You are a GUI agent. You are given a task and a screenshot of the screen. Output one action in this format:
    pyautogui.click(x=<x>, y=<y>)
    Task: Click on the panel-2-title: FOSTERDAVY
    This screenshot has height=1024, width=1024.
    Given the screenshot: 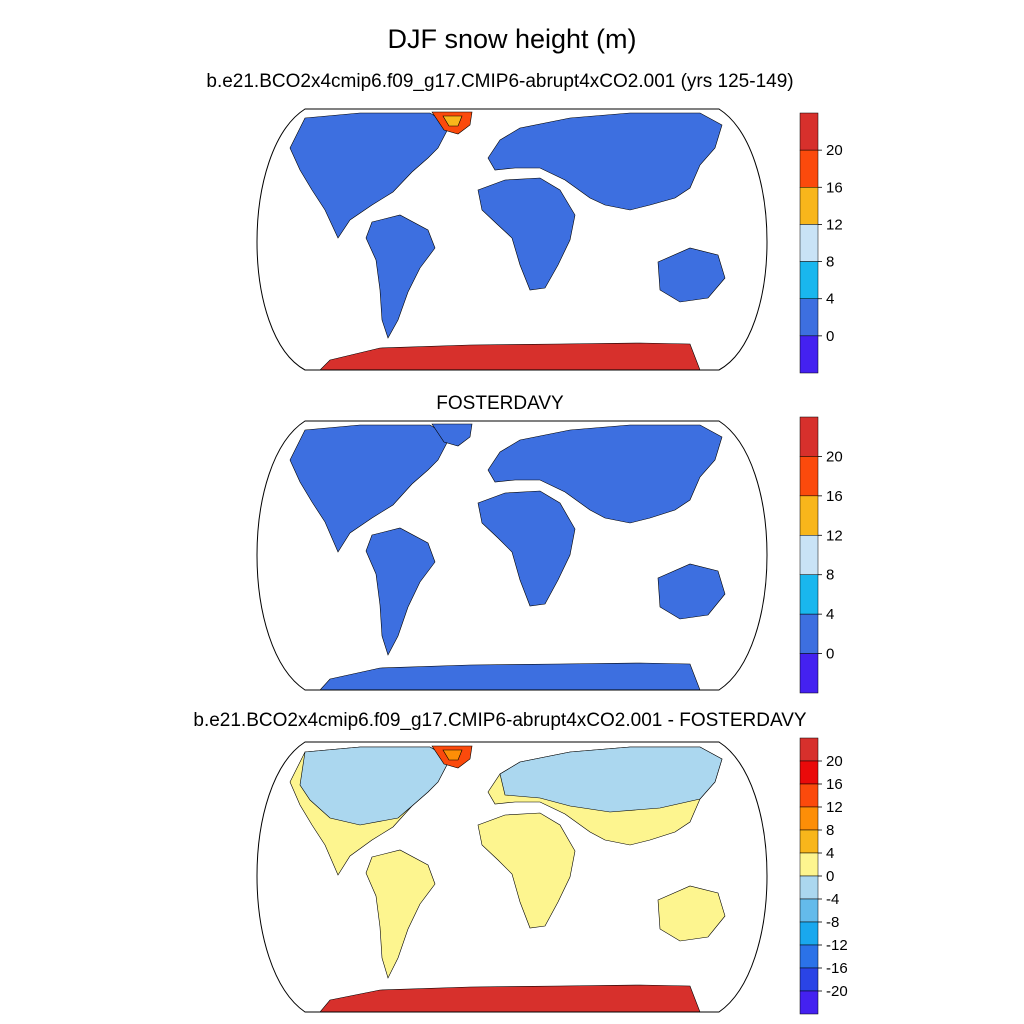 What is the action you would take?
    pyautogui.click(x=500, y=403)
    